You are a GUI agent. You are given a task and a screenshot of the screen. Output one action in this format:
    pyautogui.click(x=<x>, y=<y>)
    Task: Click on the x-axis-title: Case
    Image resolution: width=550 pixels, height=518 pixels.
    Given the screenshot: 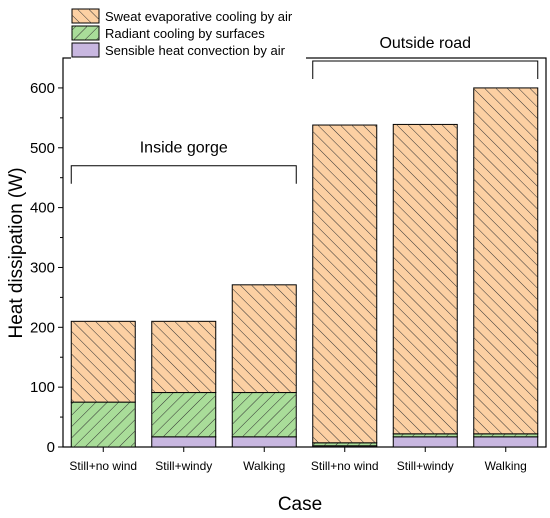 What is the action you would take?
    pyautogui.click(x=300, y=504)
    